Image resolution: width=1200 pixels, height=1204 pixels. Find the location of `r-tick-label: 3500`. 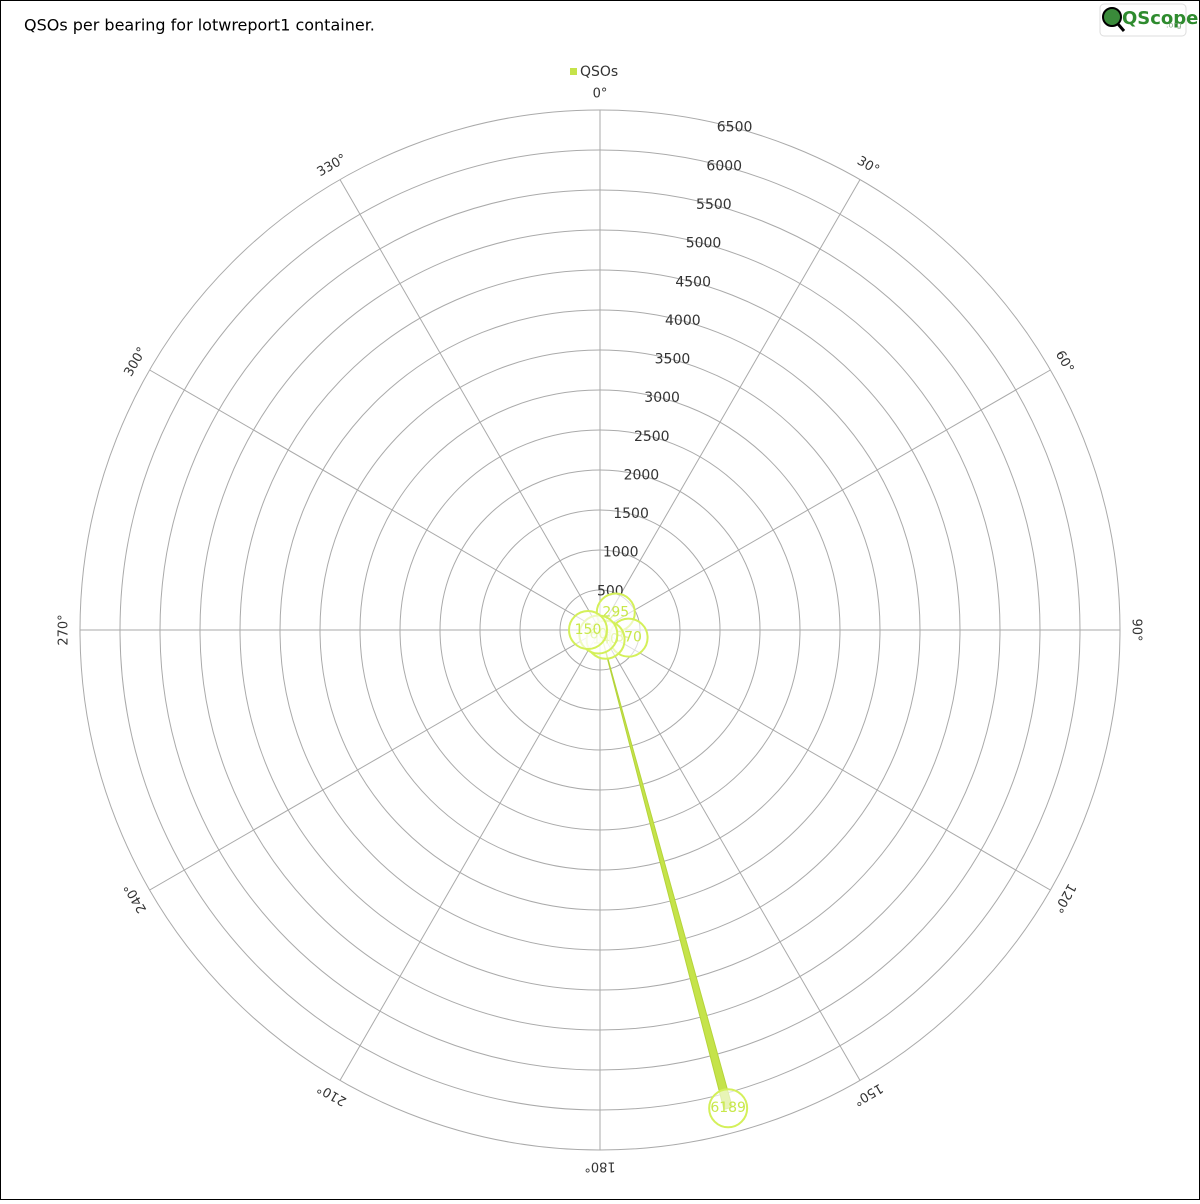

r-tick-label: 3500 is located at coordinates (673, 360).